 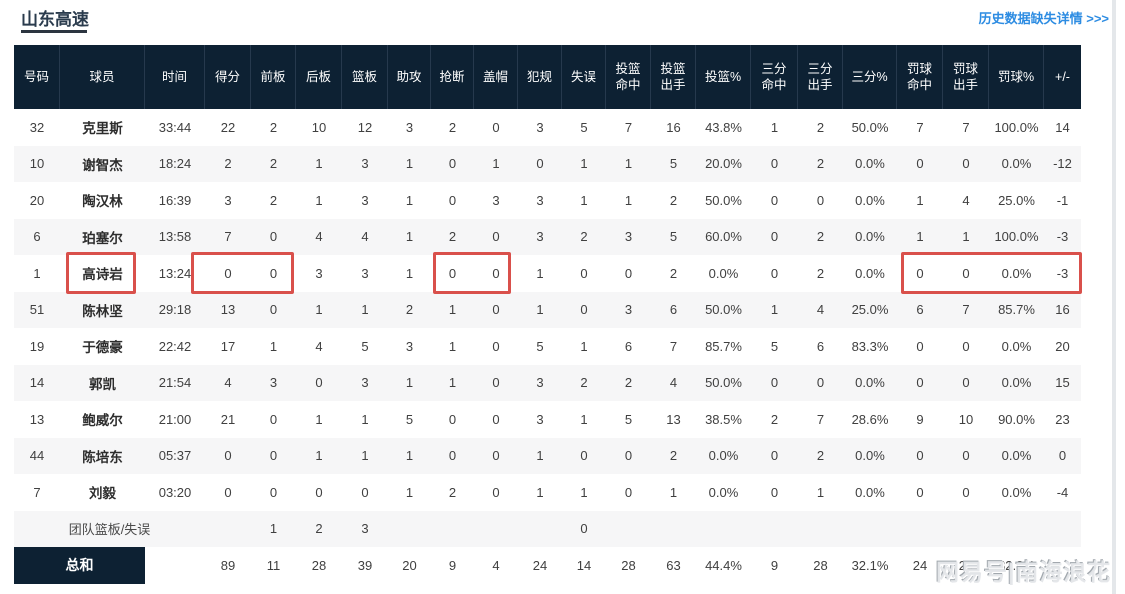 I want to click on column-header: 三分 命中, so click(x=774, y=77).